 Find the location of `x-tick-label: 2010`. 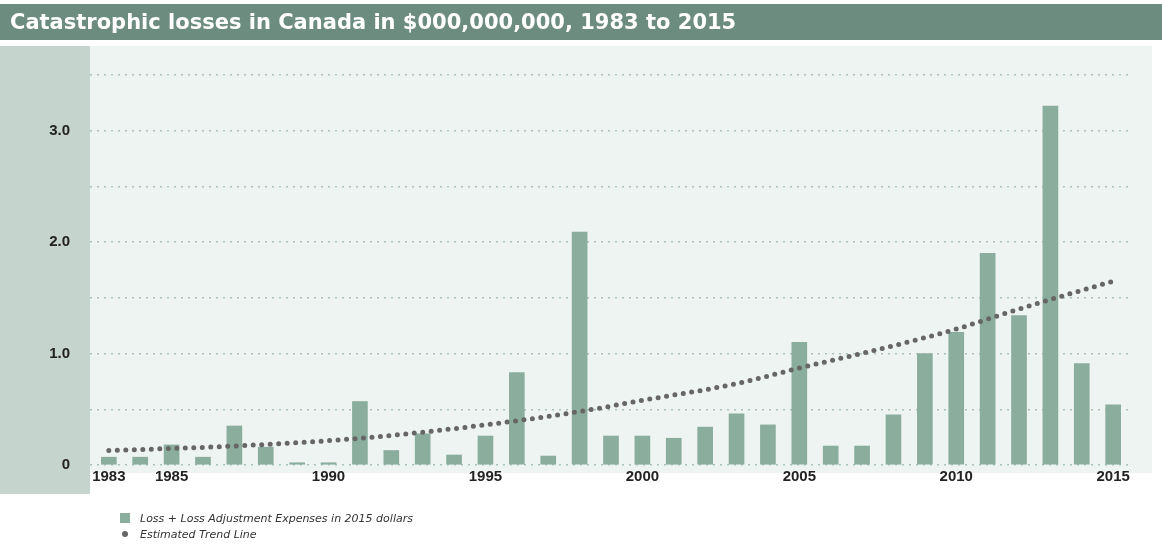

x-tick-label: 2010 is located at coordinates (956, 476).